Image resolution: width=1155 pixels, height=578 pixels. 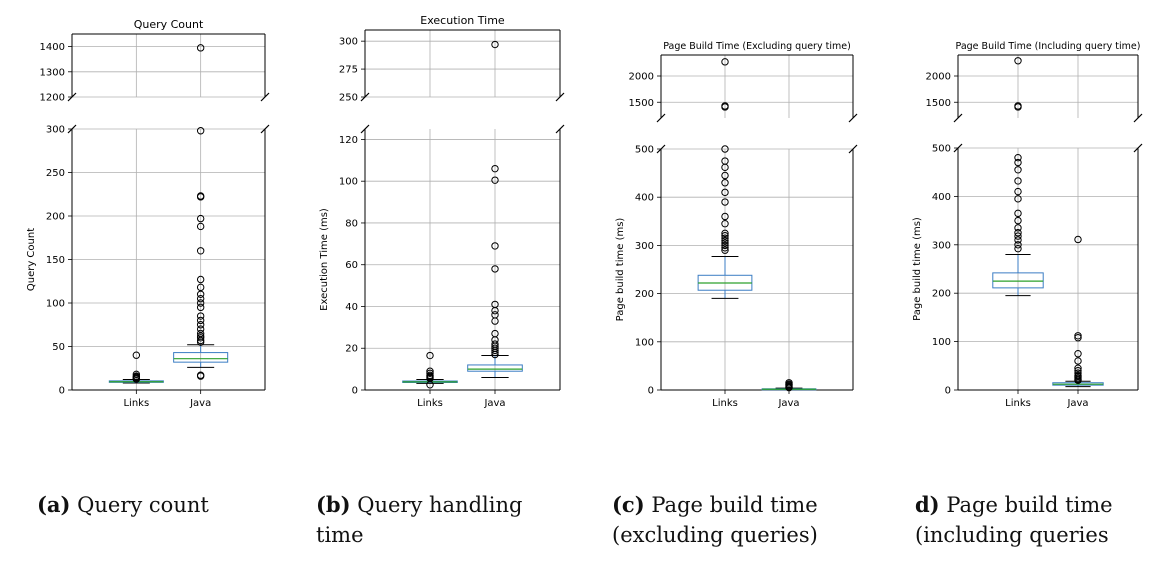 What do you see at coordinates (143, 505) in the screenshot?
I see `caption-a-text: Query count` at bounding box center [143, 505].